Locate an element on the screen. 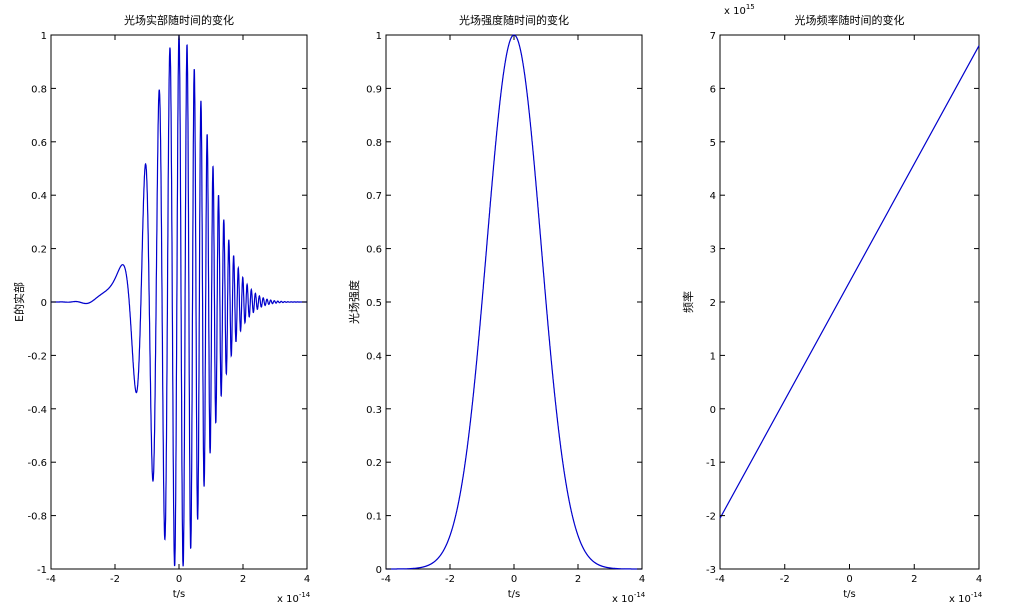 This screenshot has width=1024, height=613. y-exponent: 15 is located at coordinates (750, 7).